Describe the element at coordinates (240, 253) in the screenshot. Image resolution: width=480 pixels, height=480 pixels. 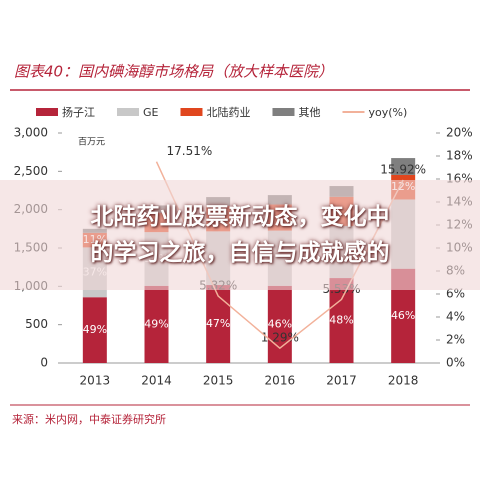
I see `overlay-line: 的学习之旅，自信与成就感的` at that location.